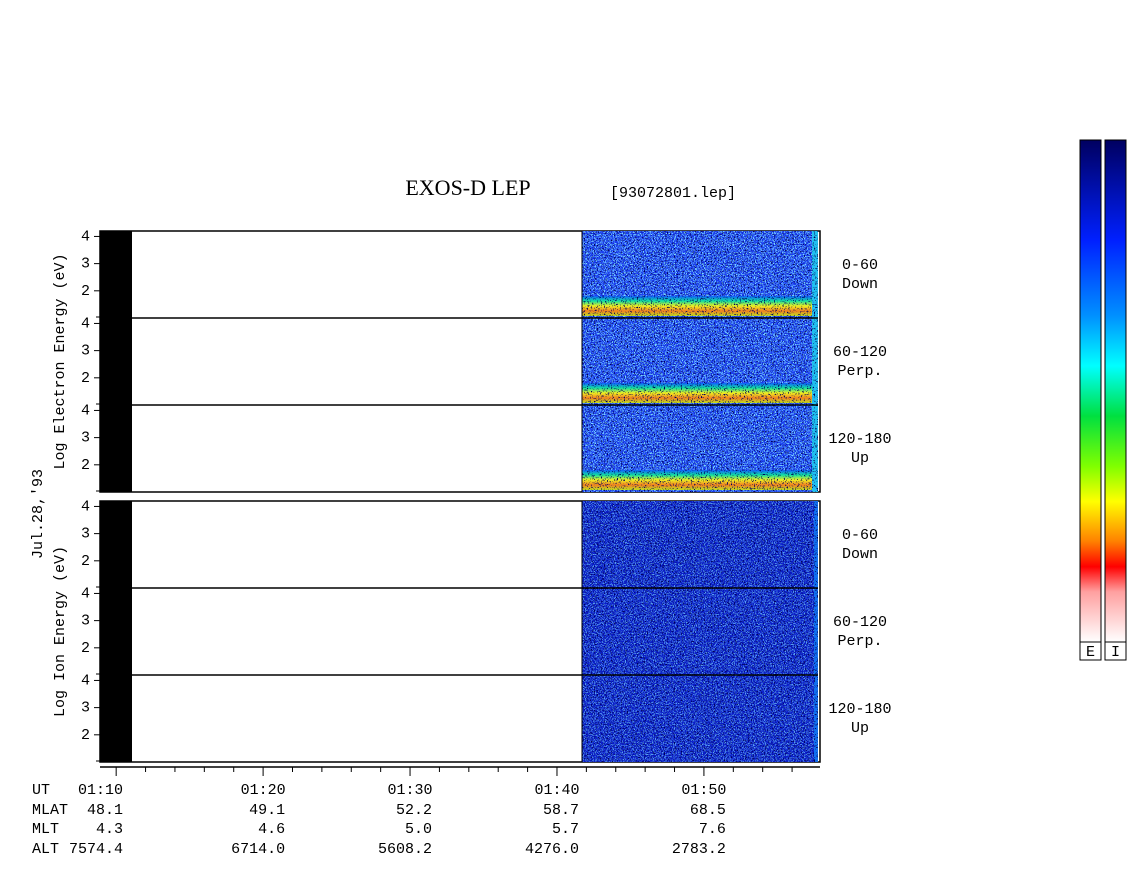  Describe the element at coordinates (414, 810) in the screenshot. I see `ephemeris-value: 52.2` at that location.